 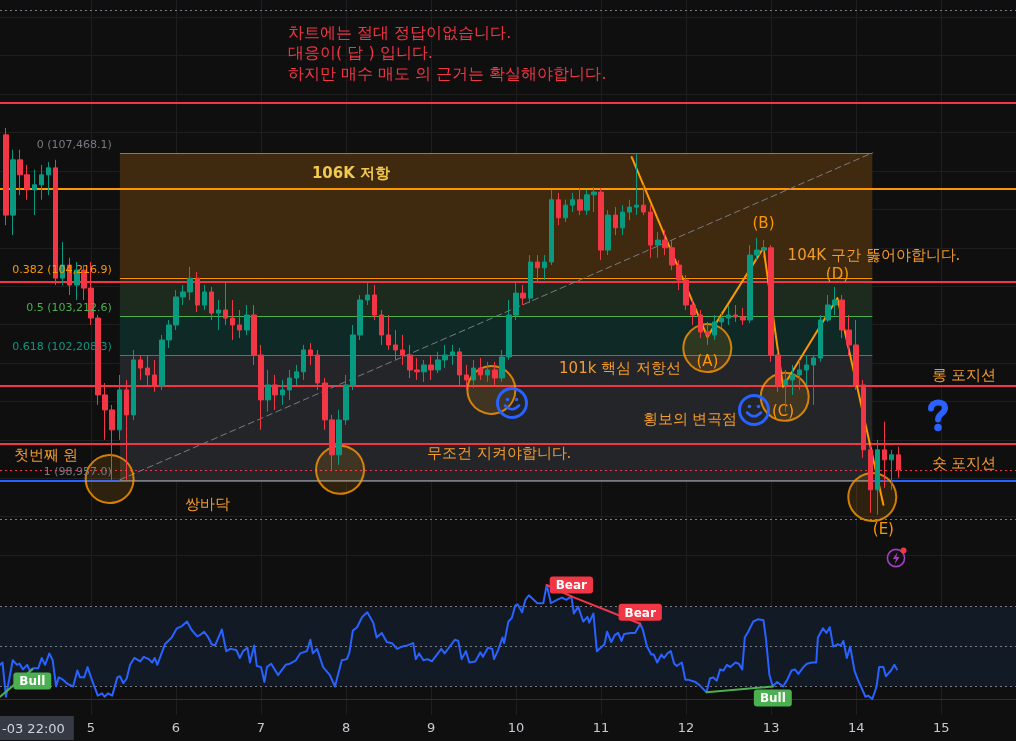 I want to click on x-tick-label: 13, so click(x=771, y=727).